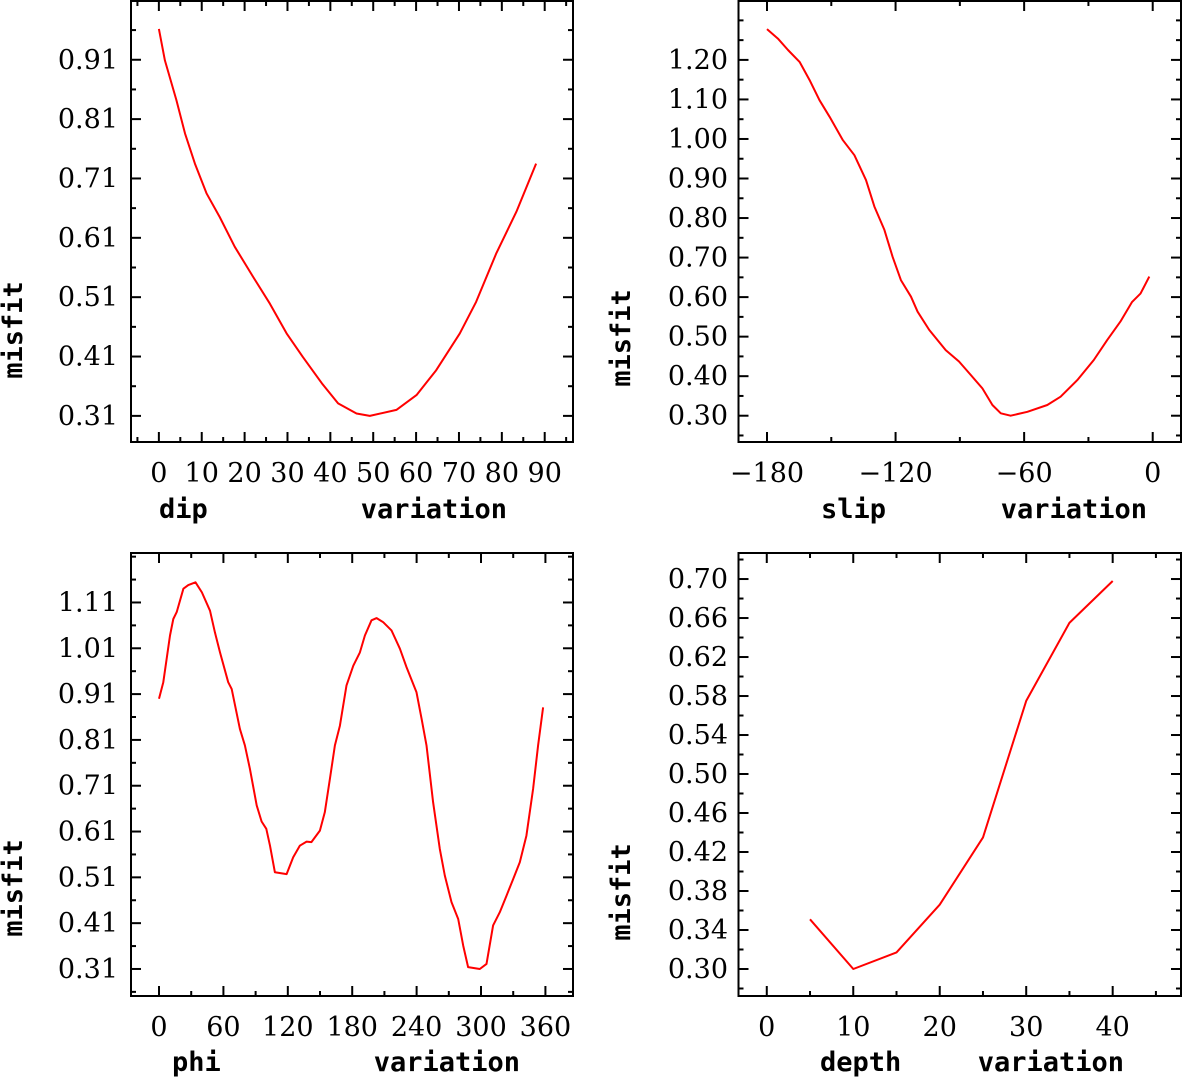 The width and height of the screenshot is (1183, 1086). What do you see at coordinates (698, 376) in the screenshot?
I see `y-tick-label: 0.40` at bounding box center [698, 376].